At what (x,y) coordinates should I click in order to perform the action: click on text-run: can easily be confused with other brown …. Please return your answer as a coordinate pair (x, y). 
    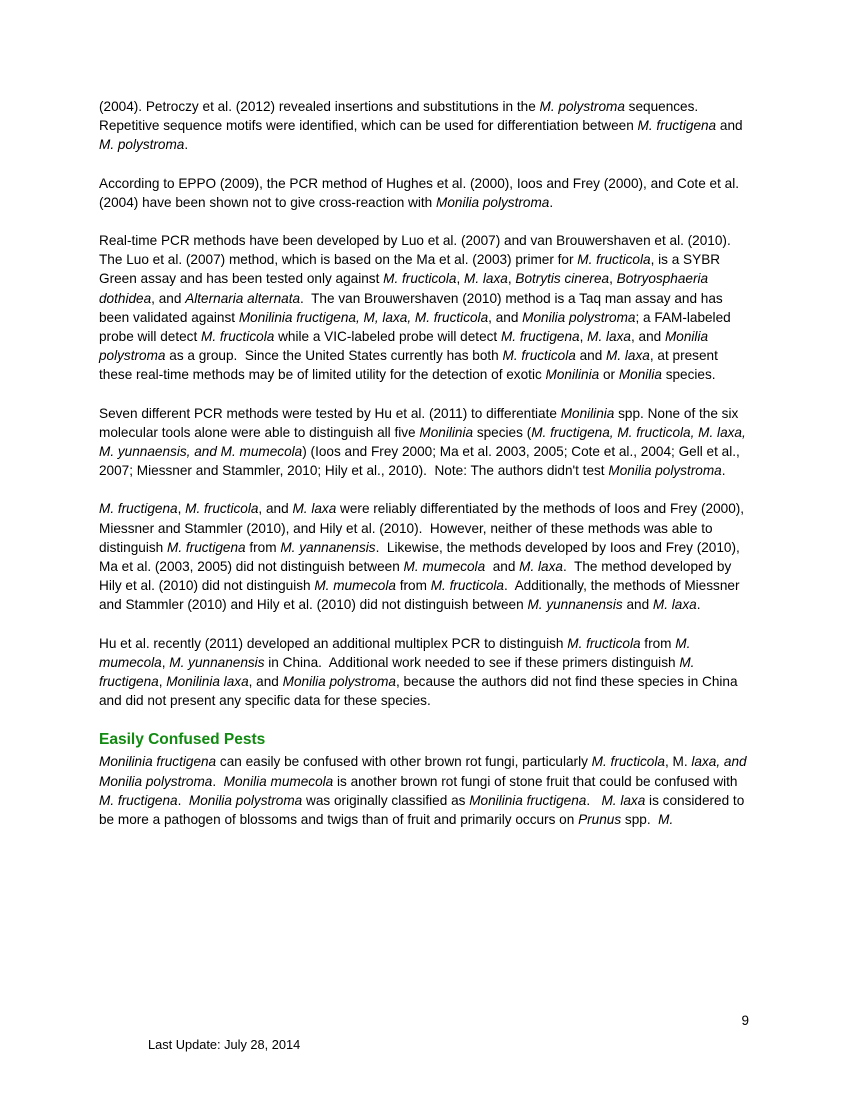
    Looking at the image, I should click on (404, 762).